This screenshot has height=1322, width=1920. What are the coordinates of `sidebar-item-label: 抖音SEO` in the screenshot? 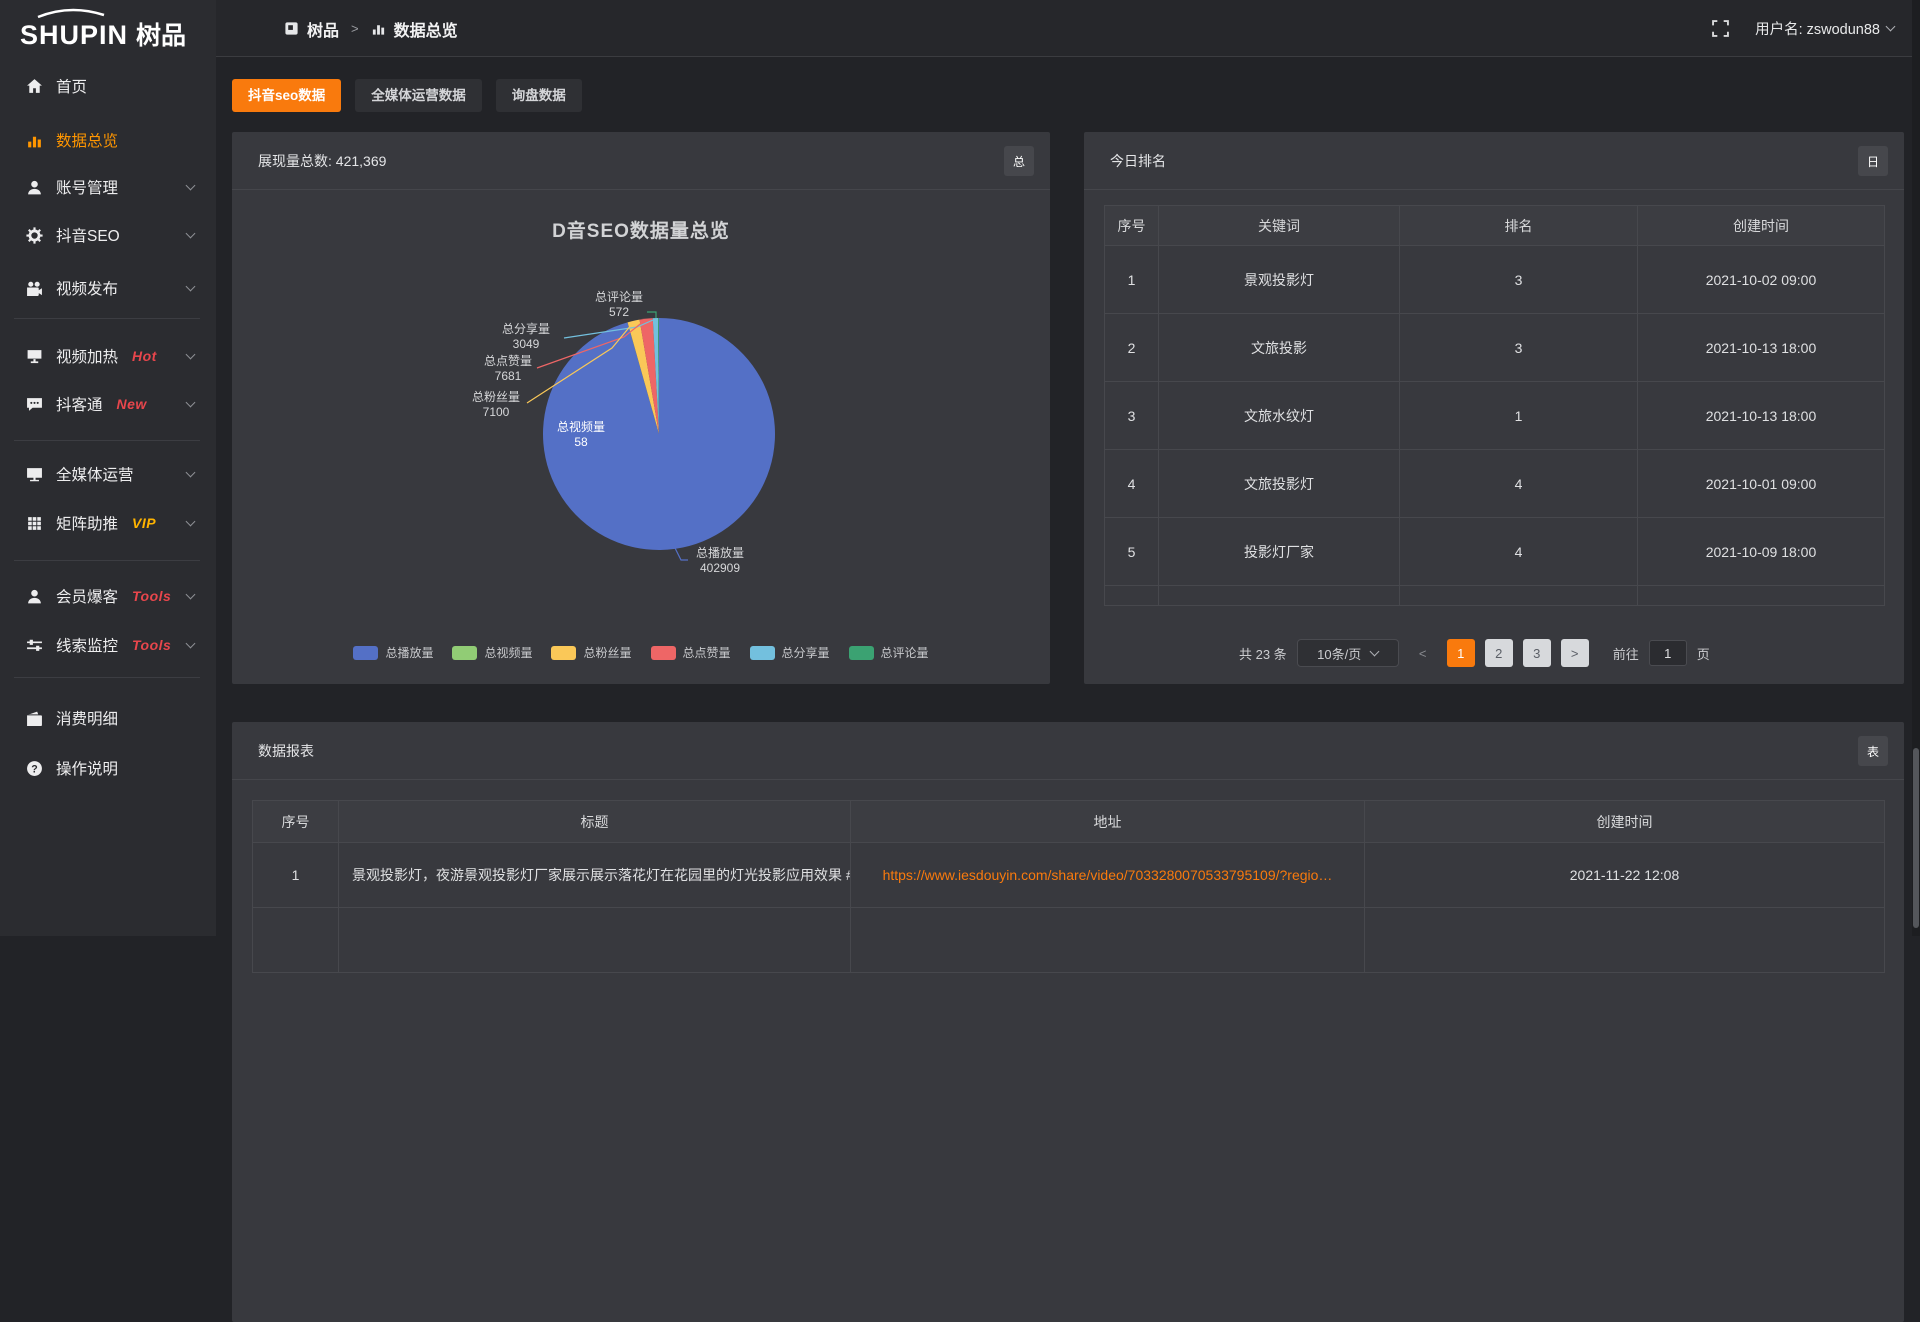 It's located at (88, 236).